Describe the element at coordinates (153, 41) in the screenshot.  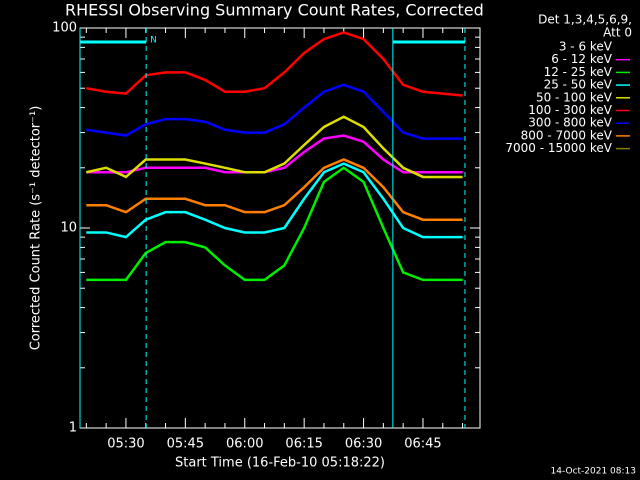
I see `night-label: N` at that location.